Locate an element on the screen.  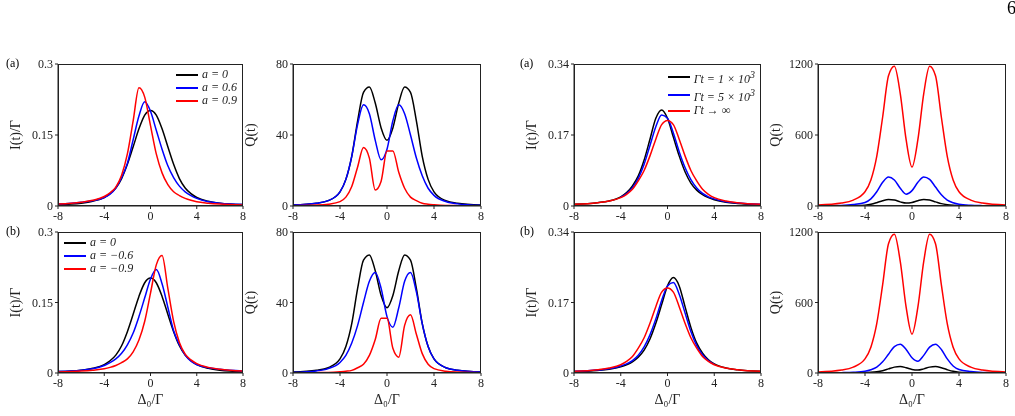
legend-label: a = −0.6 is located at coordinates (112, 255).